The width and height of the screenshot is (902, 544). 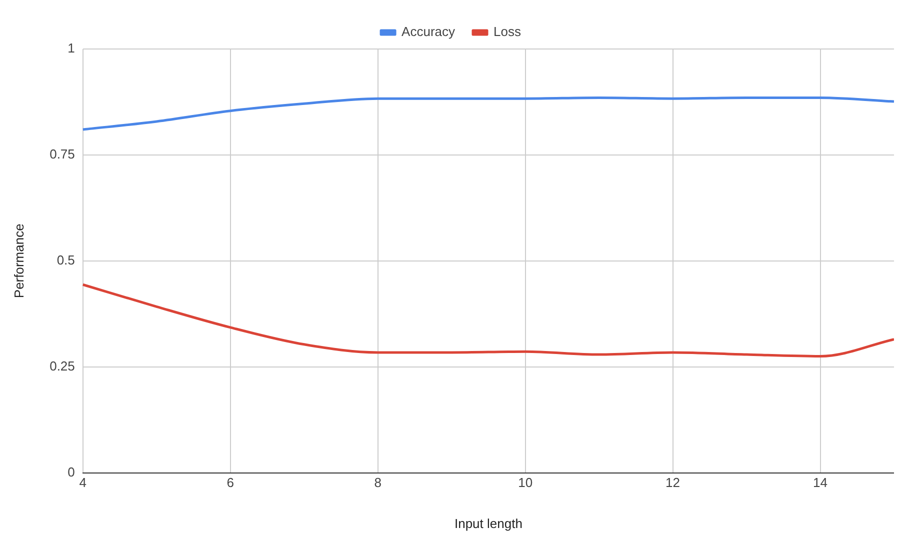 I want to click on y-tick-label: 0, so click(x=71, y=472).